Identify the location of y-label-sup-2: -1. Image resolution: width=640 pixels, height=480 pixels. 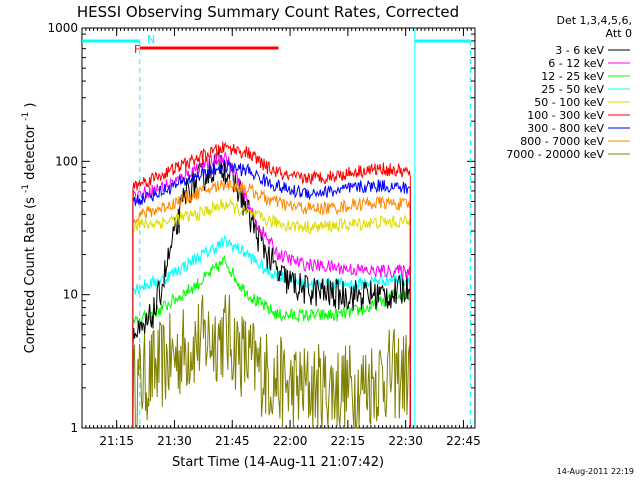
(26, 116).